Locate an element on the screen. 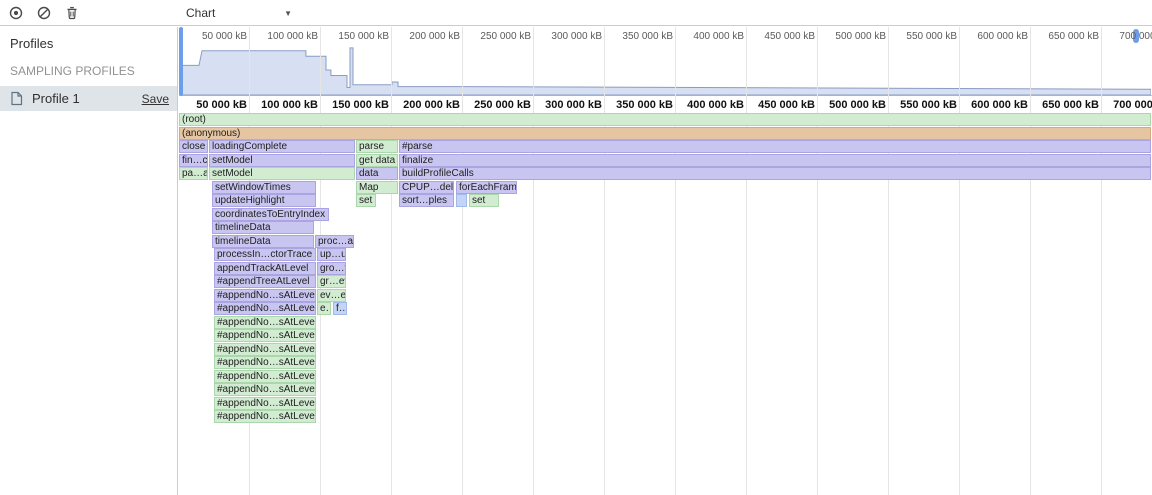 This screenshot has height=495, width=1152. sidebar-title: Profiles is located at coordinates (32, 43).